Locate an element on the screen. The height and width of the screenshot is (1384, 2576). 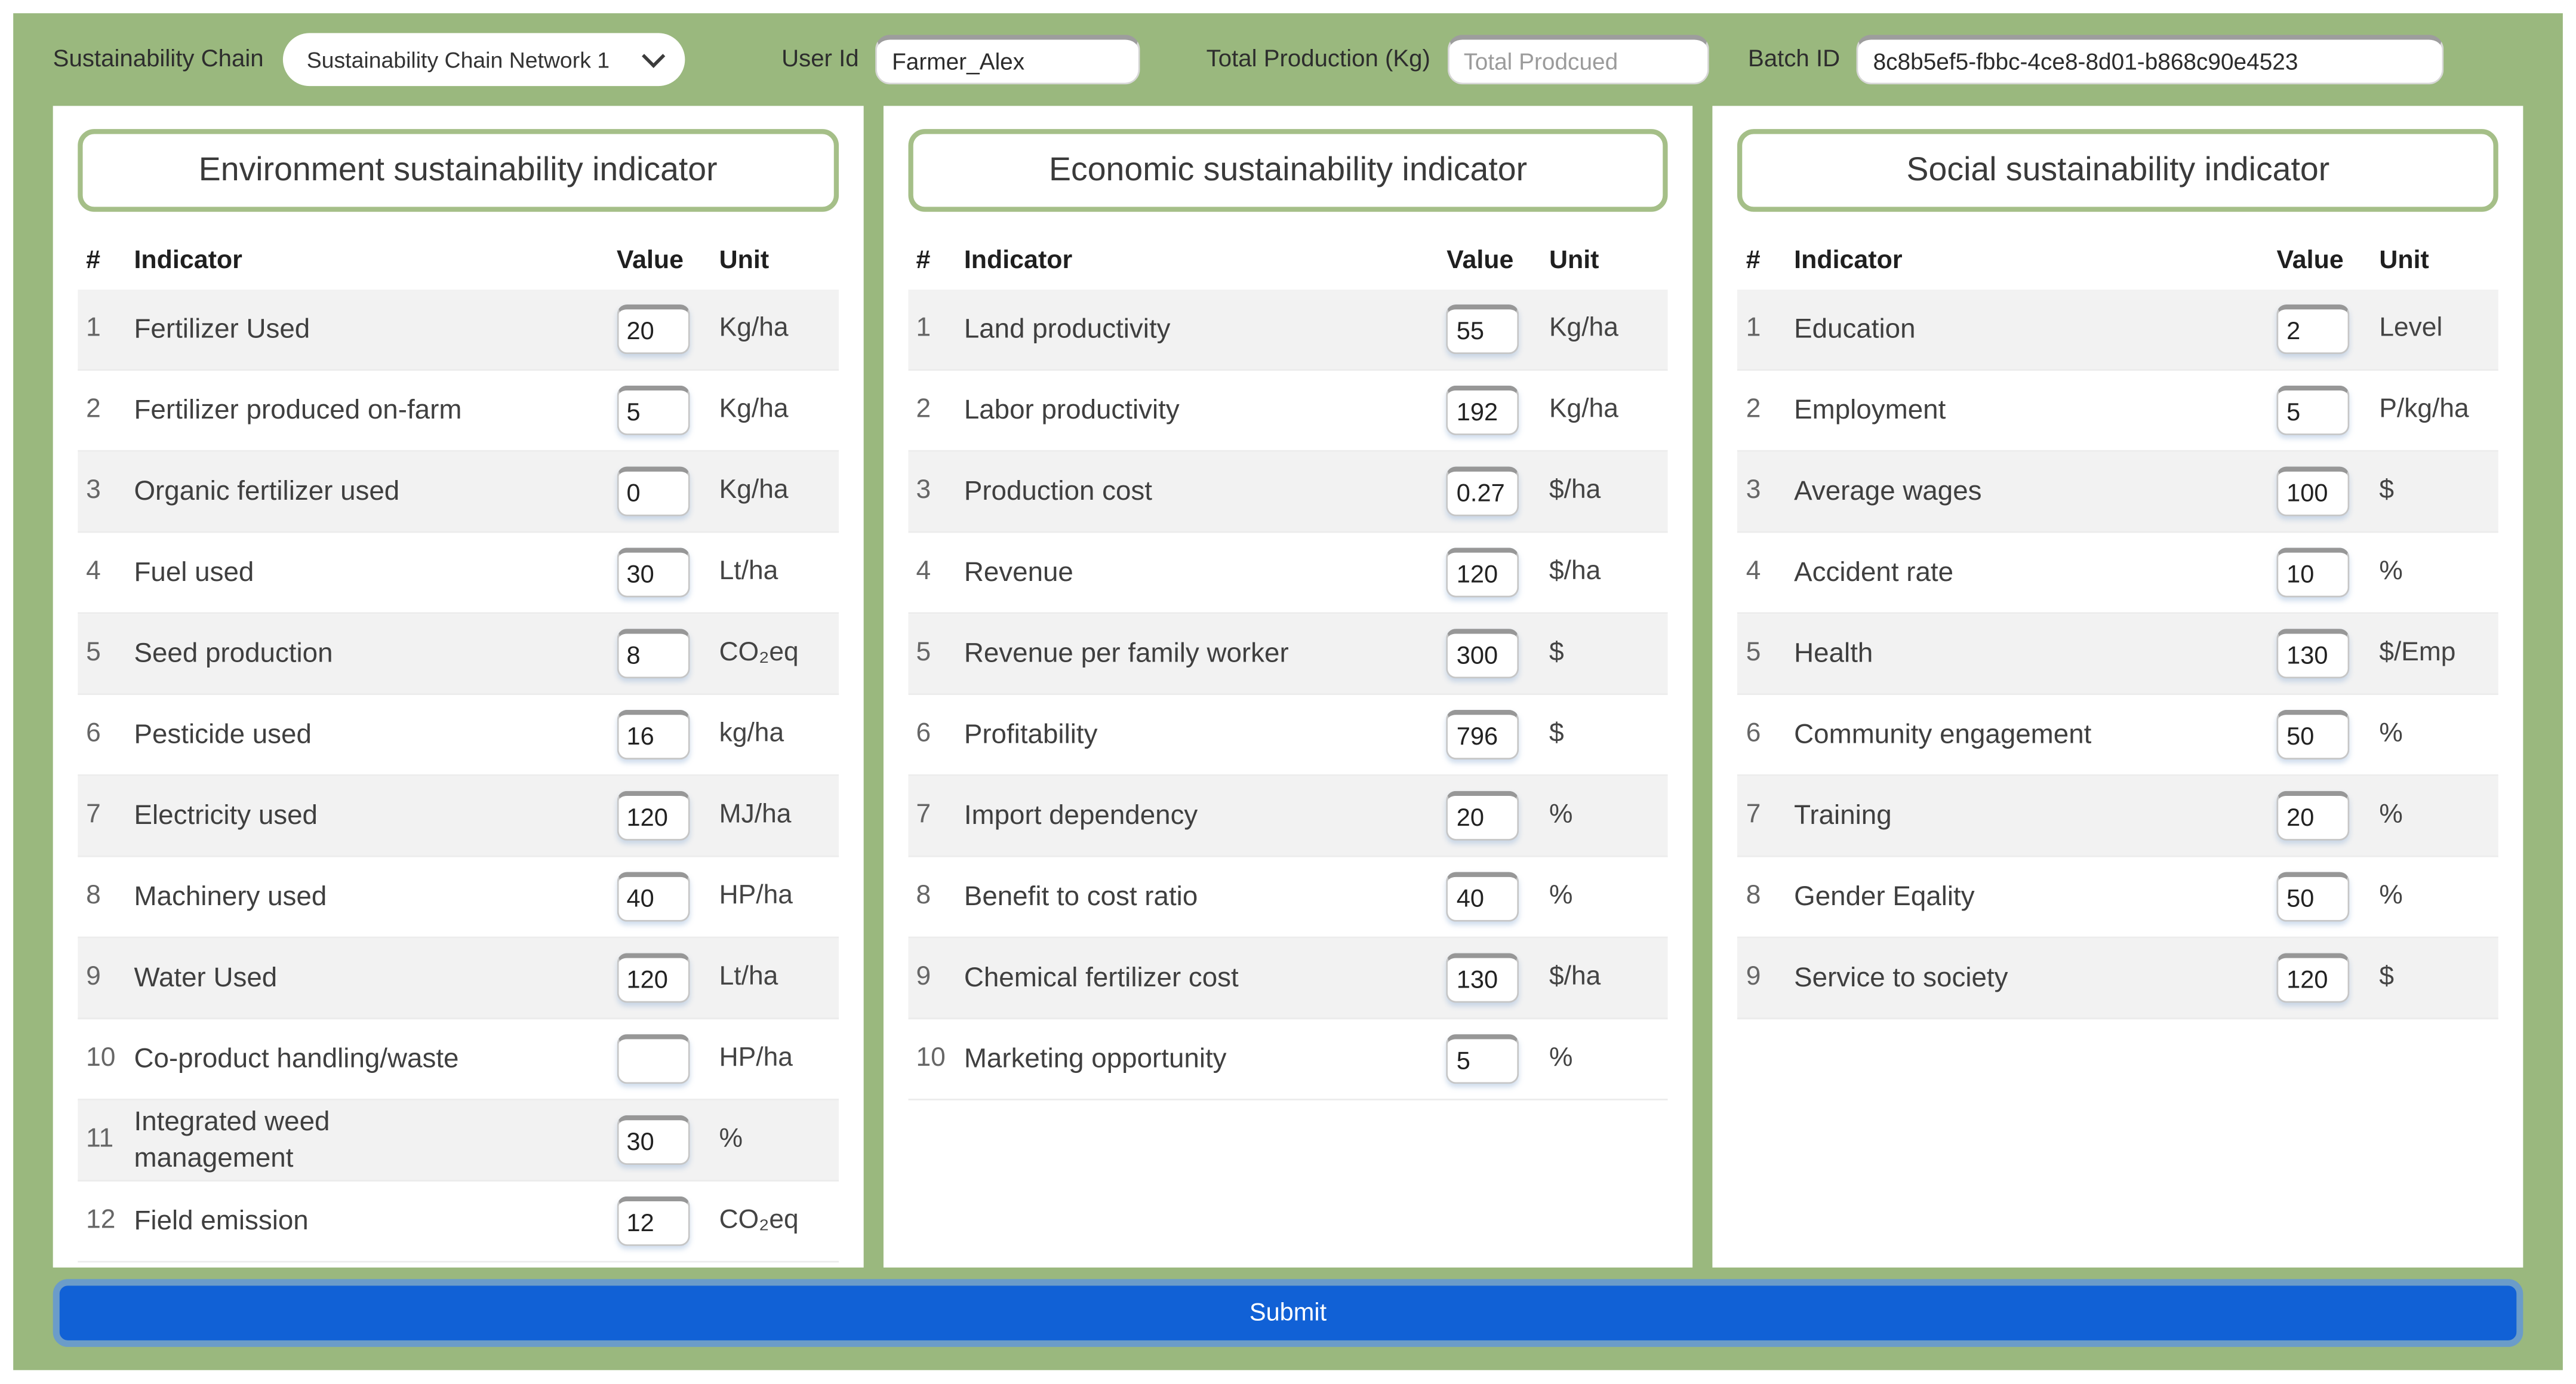
indicator-label: Pesticide used is located at coordinates (223, 734).